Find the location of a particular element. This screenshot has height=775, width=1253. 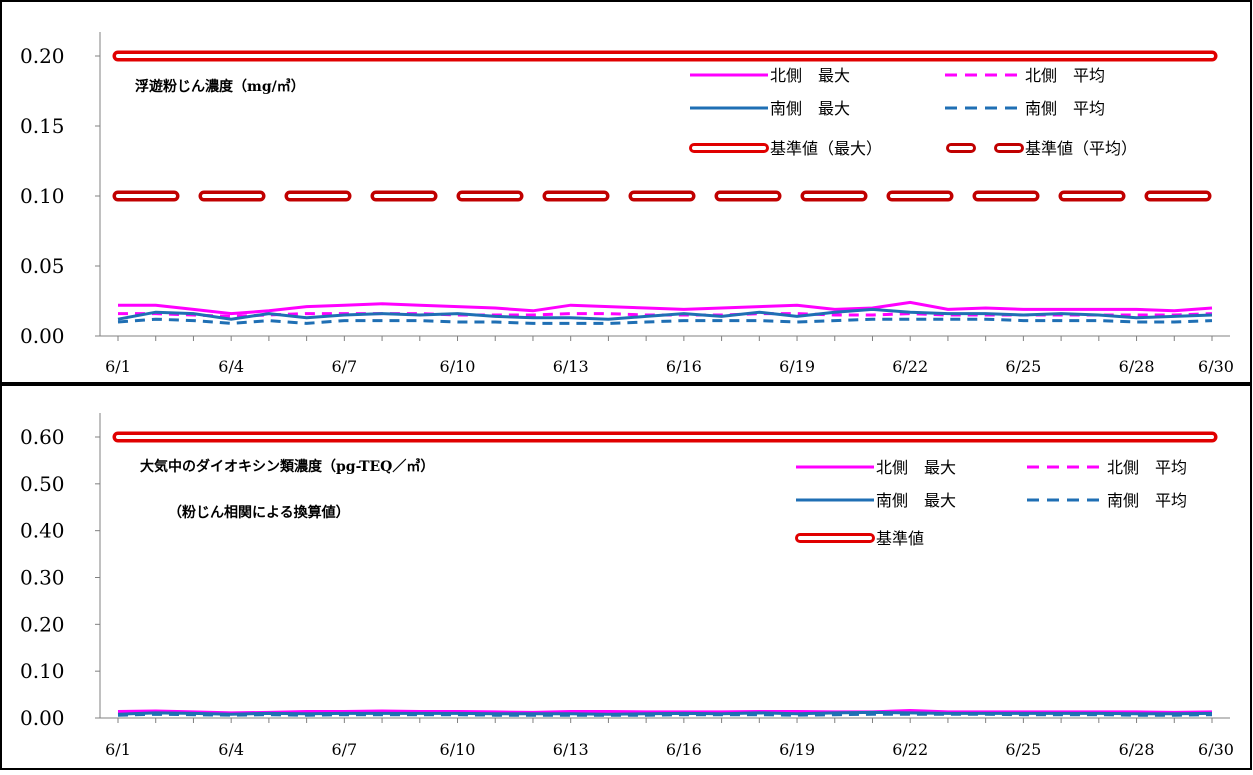

legend-label: 基準値（最大） is located at coordinates (826, 148).